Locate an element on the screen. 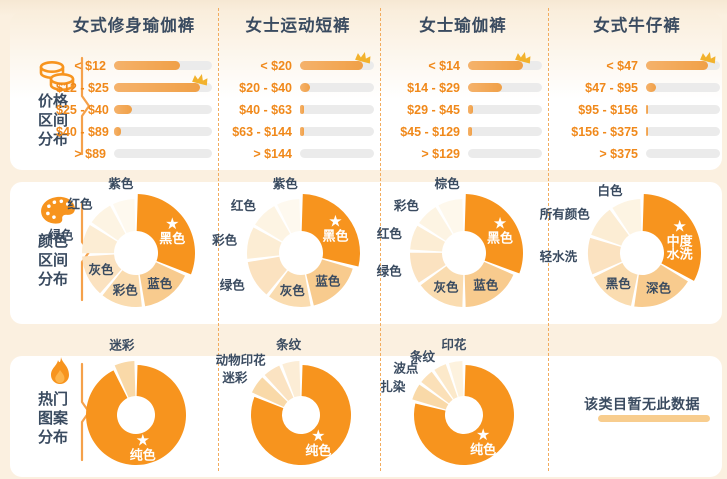 This screenshot has height=479, width=727. price-range-label: < $14 is located at coordinates (444, 65).